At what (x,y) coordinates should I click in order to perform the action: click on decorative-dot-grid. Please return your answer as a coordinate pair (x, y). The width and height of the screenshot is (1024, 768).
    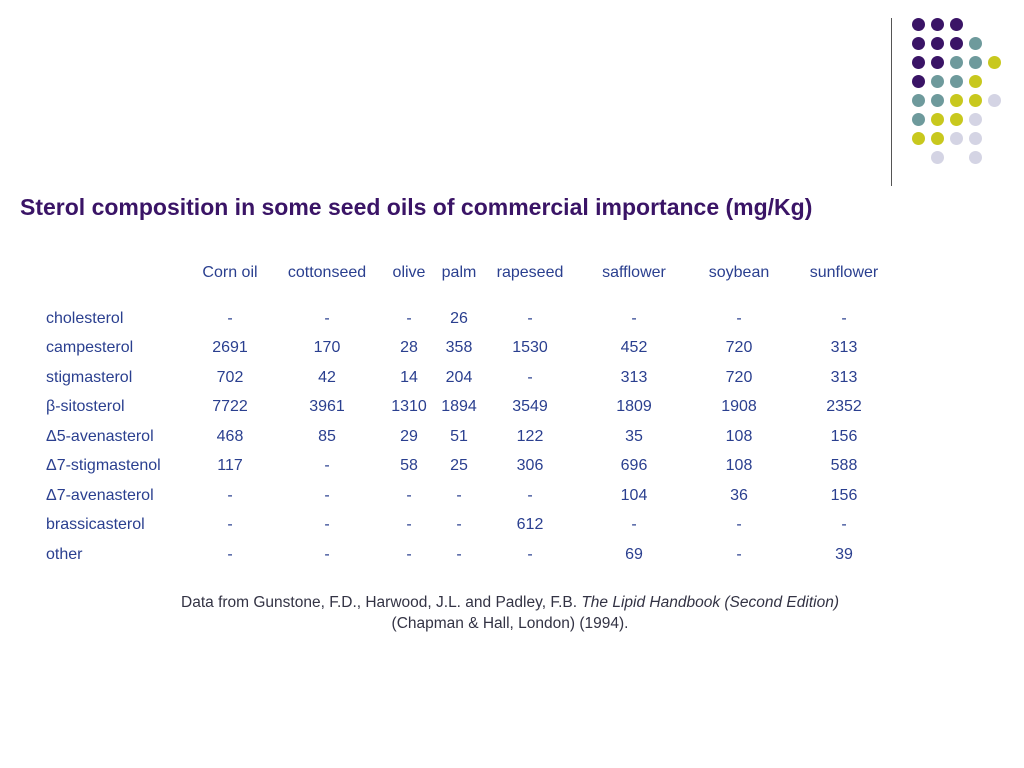
    Looking at the image, I should click on (960, 90).